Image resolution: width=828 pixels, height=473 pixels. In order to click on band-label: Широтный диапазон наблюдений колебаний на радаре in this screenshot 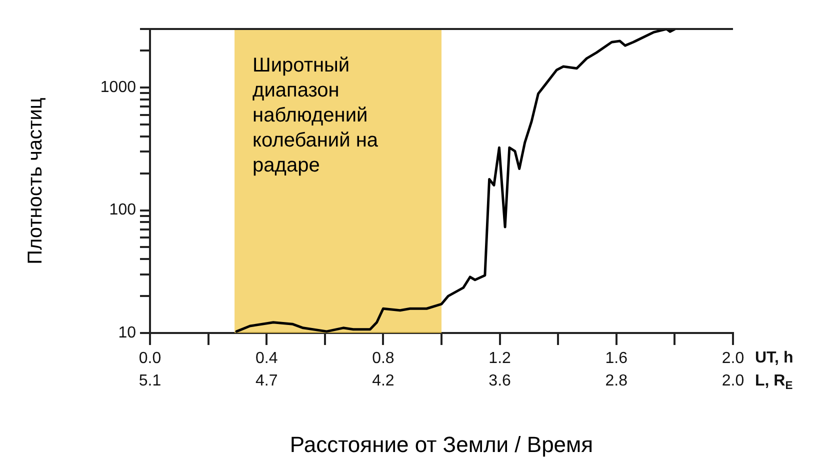, I will do `click(315, 115)`.